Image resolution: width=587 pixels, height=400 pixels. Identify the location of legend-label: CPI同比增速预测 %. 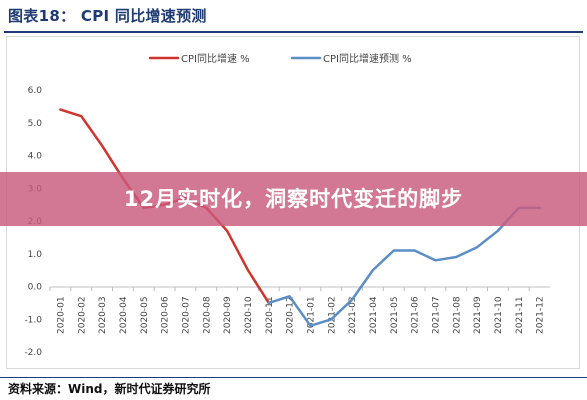
(367, 58).